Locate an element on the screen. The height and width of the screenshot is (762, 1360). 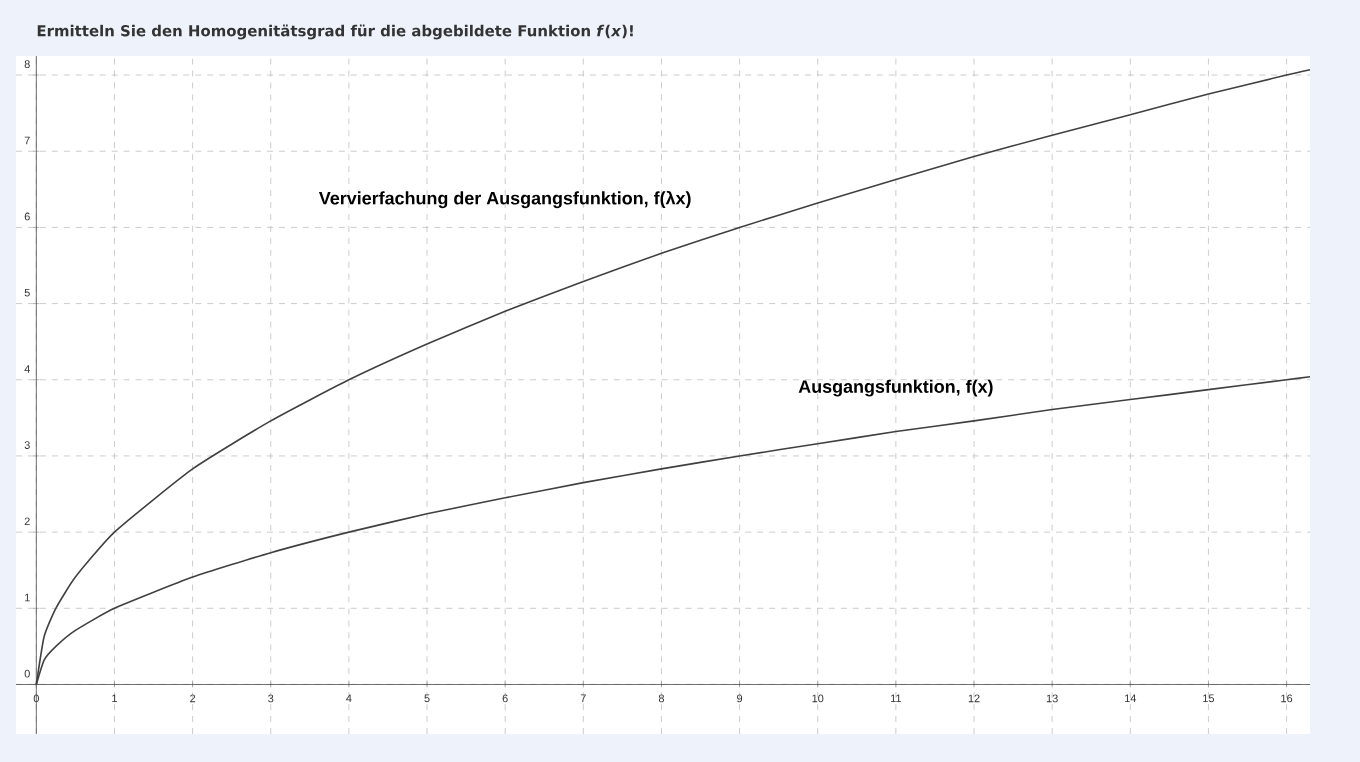
series-label: Vervierfachung der Ausgangsfunktion, f(λx) is located at coordinates (504, 199).